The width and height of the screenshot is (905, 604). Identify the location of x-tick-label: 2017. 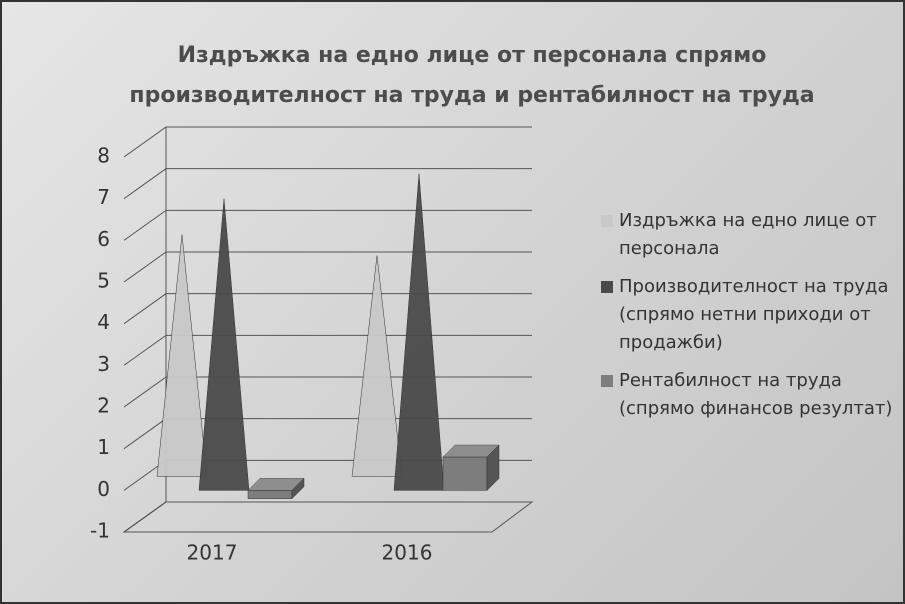
(212, 553).